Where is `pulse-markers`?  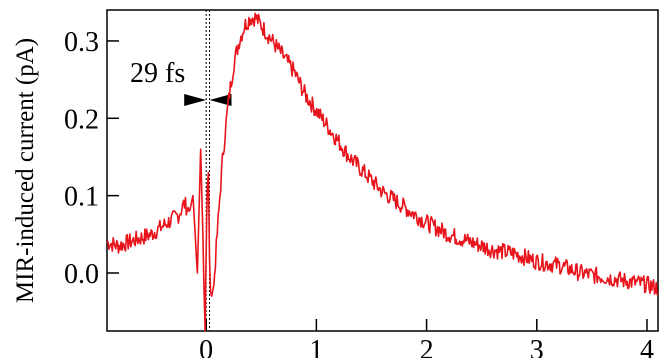
pulse-markers is located at coordinates (208, 170).